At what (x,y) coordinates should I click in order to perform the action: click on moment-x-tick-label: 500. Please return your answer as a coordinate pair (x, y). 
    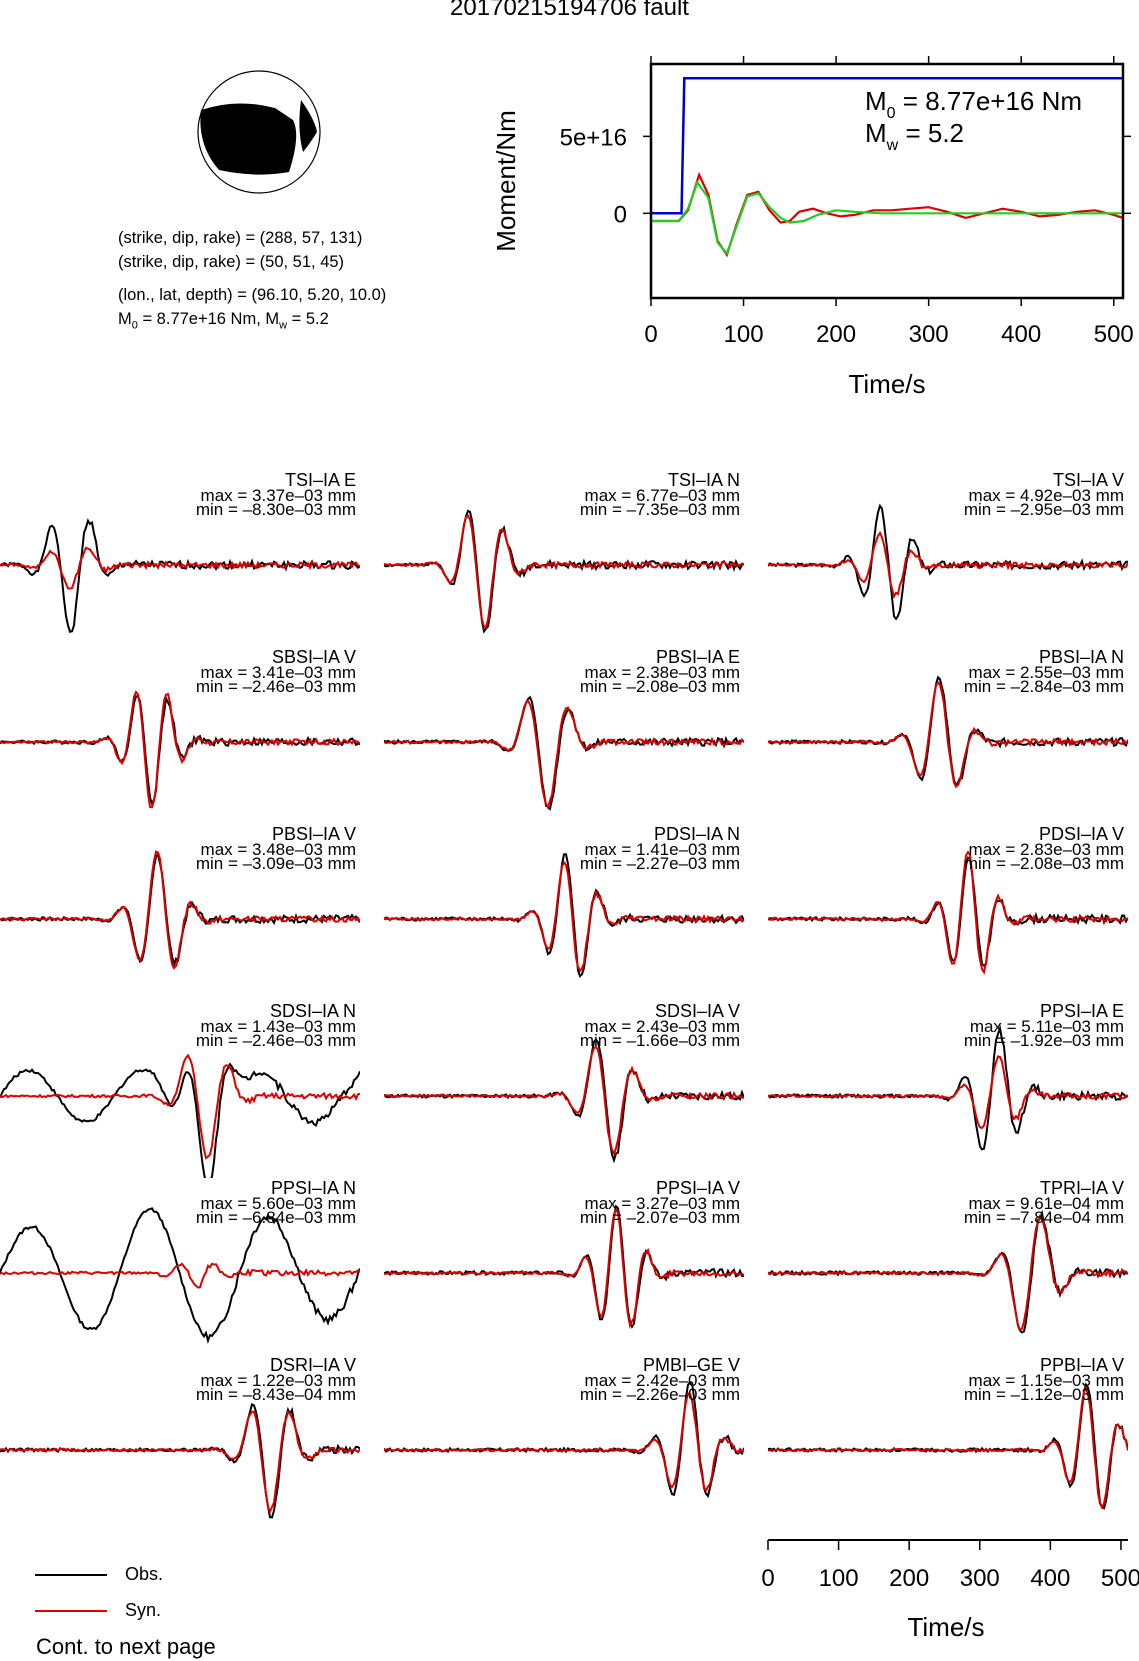
    Looking at the image, I should click on (1114, 334).